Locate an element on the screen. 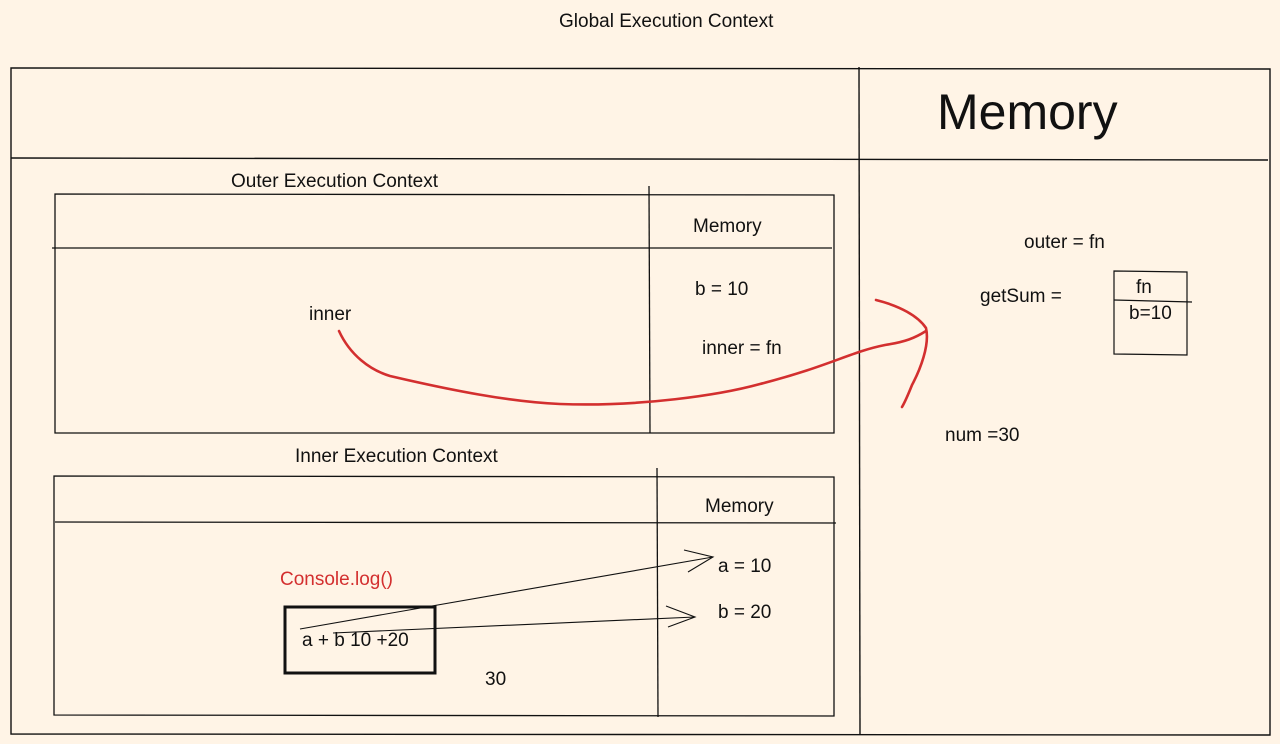 The height and width of the screenshot is (744, 1280). outer-memory-inner: inner = fn is located at coordinates (742, 348).